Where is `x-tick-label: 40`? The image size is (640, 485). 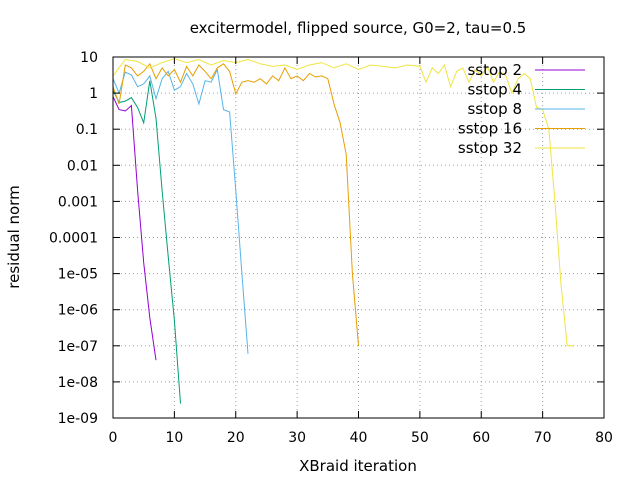 x-tick-label: 40 is located at coordinates (359, 438).